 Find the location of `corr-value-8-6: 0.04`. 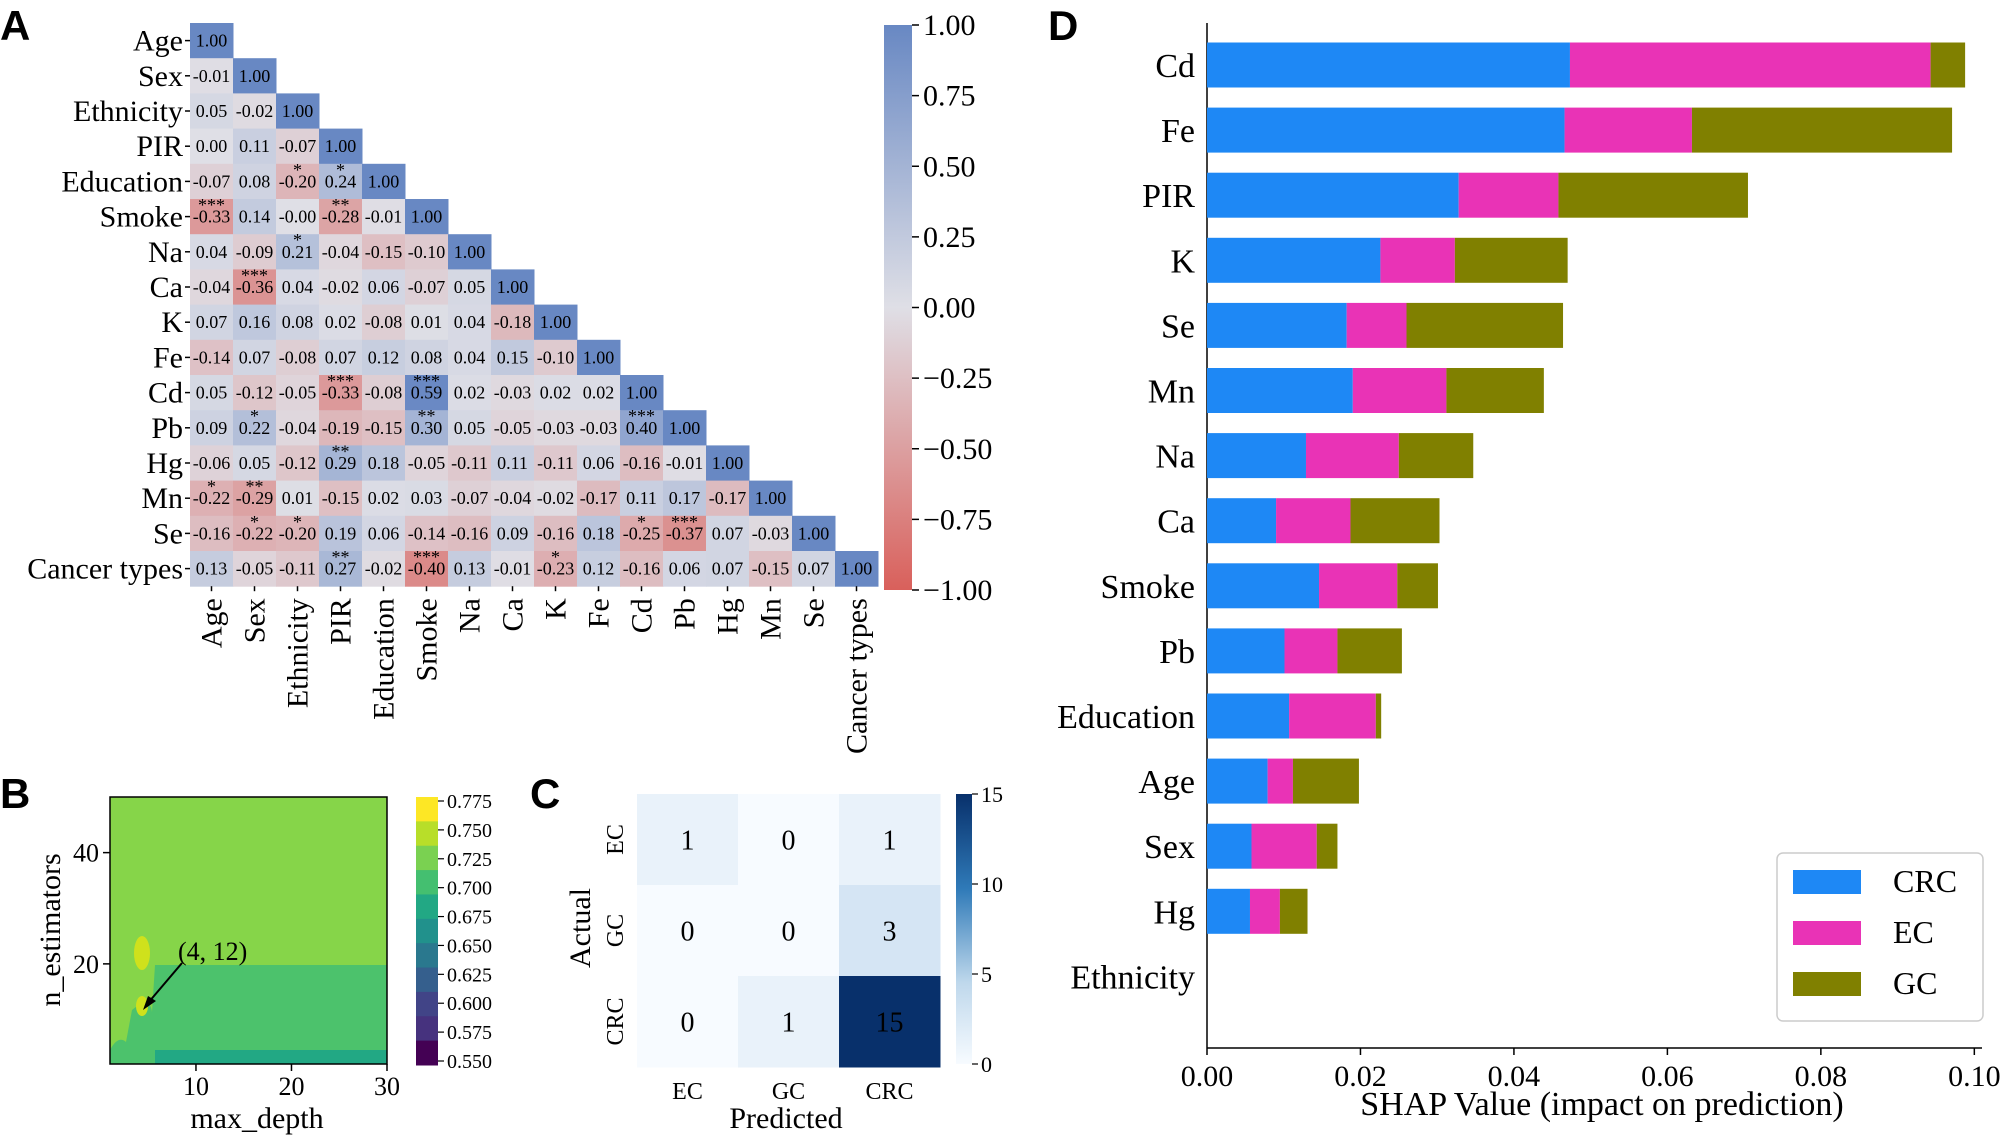

corr-value-8-6: 0.04 is located at coordinates (470, 322).